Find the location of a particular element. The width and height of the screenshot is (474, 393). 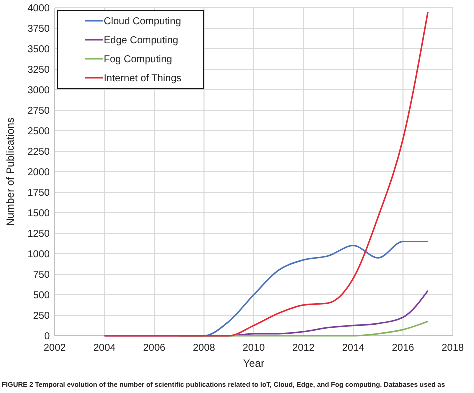

x-tick-label: 2006 is located at coordinates (154, 348).